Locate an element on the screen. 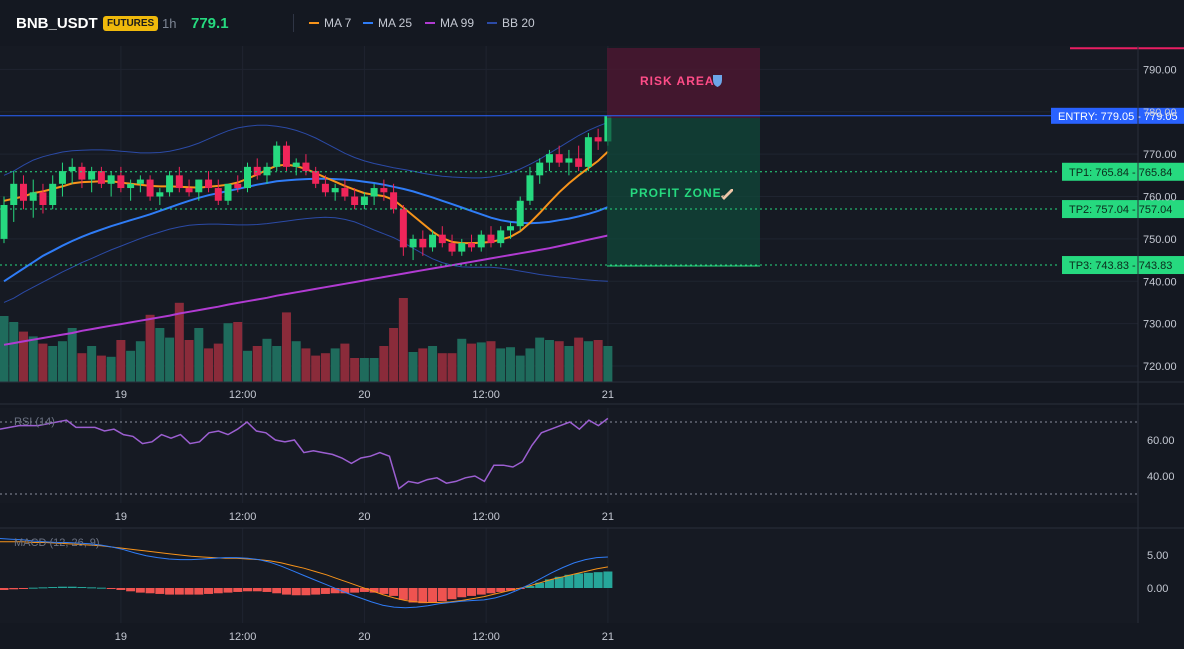 The width and height of the screenshot is (1184, 649). legend-bb20: BB 20 is located at coordinates (511, 23).